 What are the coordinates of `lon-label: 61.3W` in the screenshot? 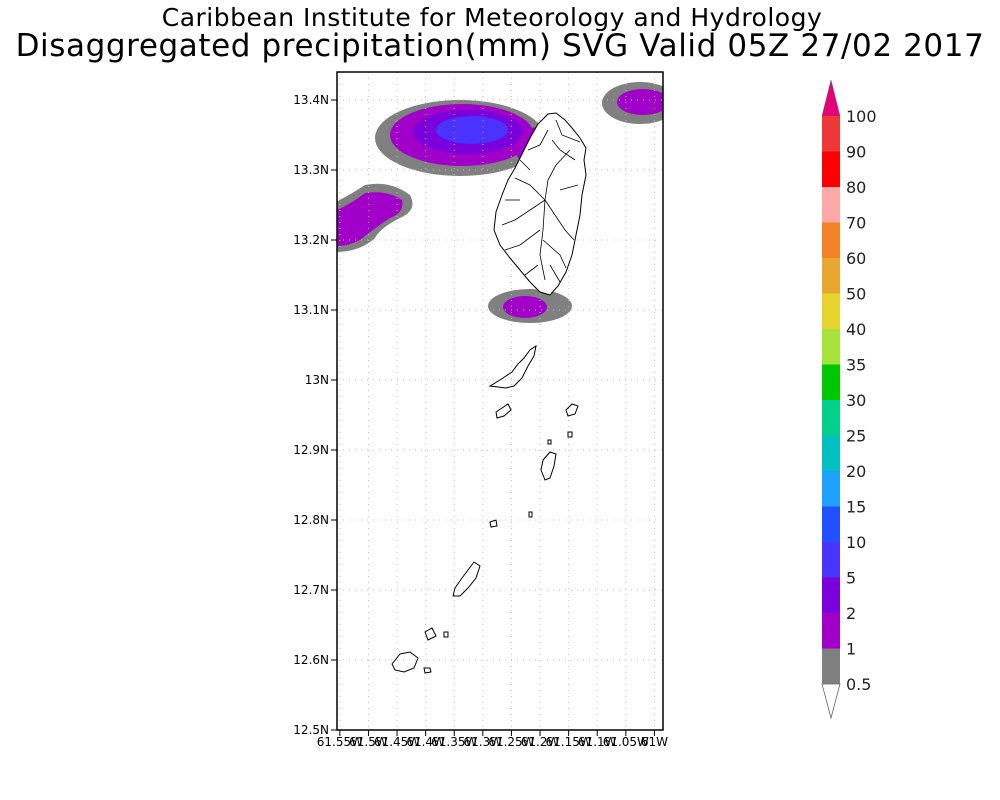 It's located at (483, 742).